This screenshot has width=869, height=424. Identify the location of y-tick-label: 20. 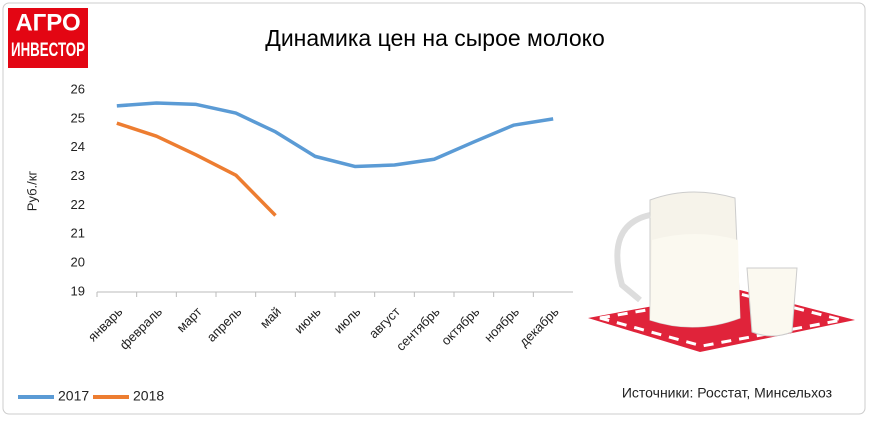
(78, 262).